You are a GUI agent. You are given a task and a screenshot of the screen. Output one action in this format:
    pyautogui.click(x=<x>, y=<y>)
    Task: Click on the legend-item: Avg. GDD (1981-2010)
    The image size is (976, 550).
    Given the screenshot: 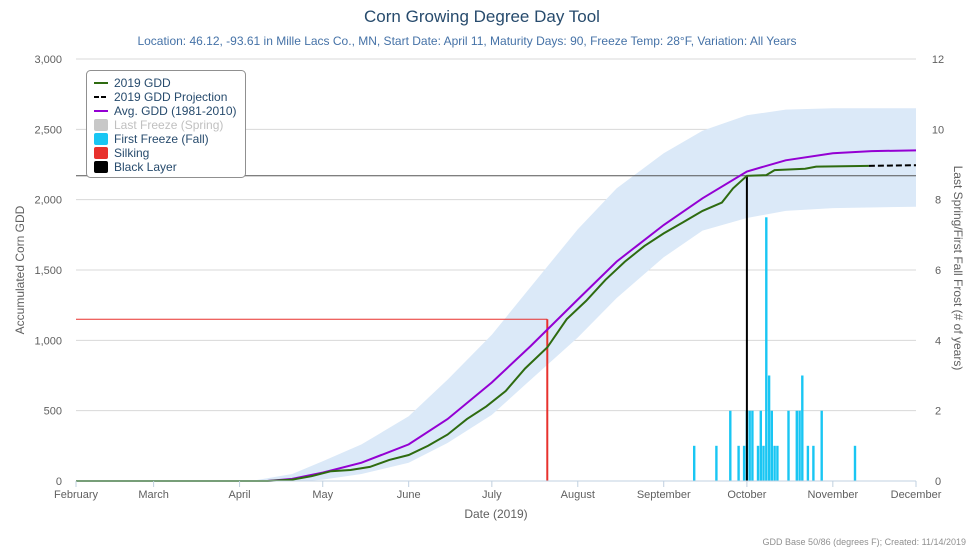 What is the action you would take?
    pyautogui.click(x=165, y=111)
    